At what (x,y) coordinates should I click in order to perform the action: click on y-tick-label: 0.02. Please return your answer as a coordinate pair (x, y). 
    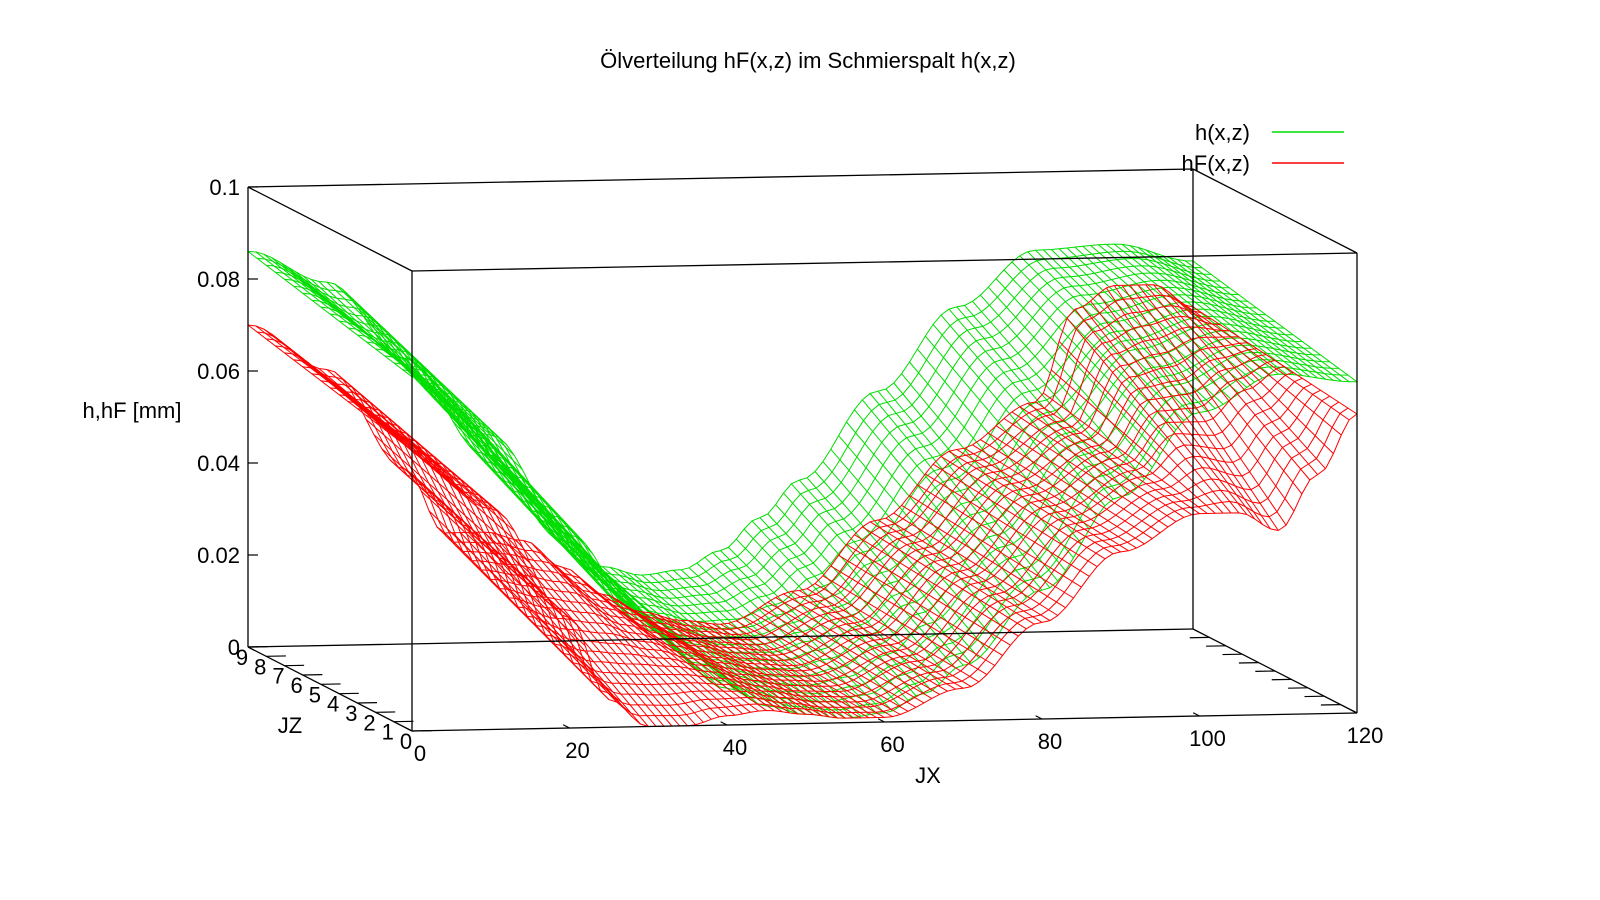
    Looking at the image, I should click on (218, 555).